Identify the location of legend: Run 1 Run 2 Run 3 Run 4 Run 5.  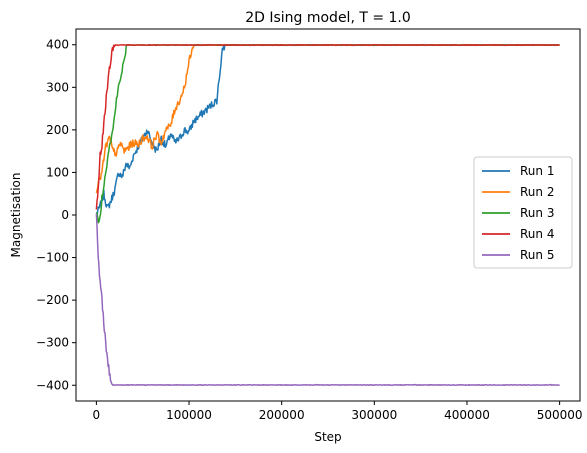
(523, 212).